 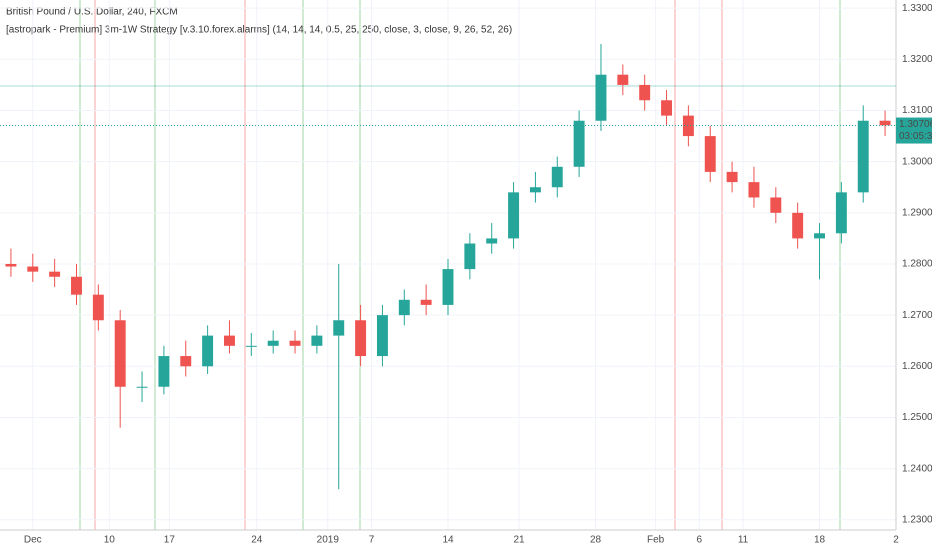 What do you see at coordinates (257, 540) in the screenshot?
I see `x-tick-label: 24` at bounding box center [257, 540].